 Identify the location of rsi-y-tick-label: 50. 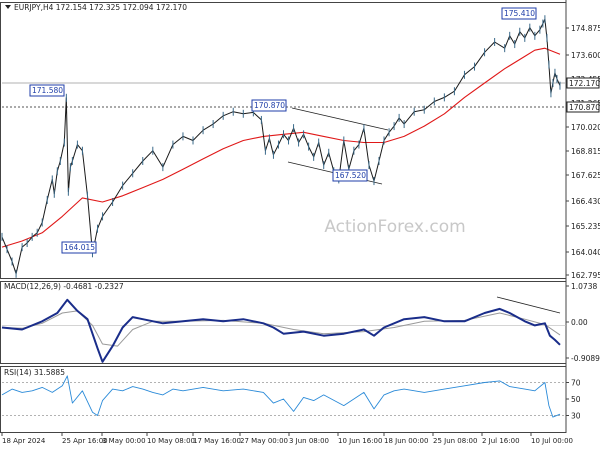
(576, 399).